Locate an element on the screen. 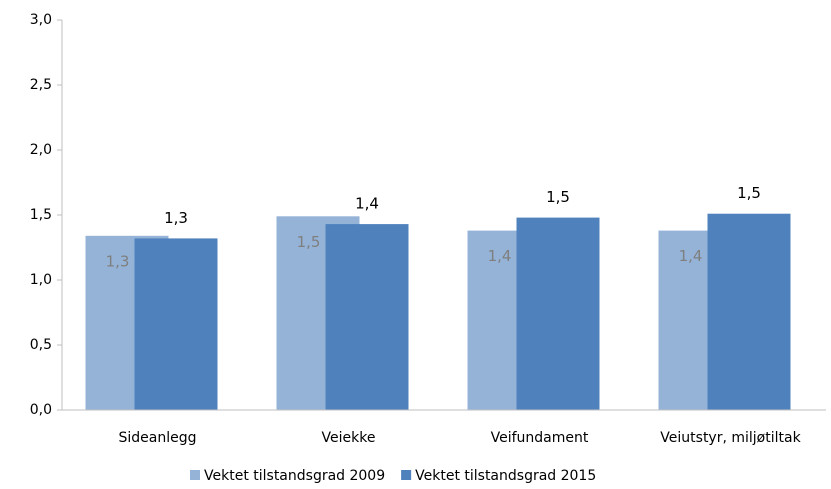 The height and width of the screenshot is (489, 831). y-tick-label: 3,0 is located at coordinates (41, 20).